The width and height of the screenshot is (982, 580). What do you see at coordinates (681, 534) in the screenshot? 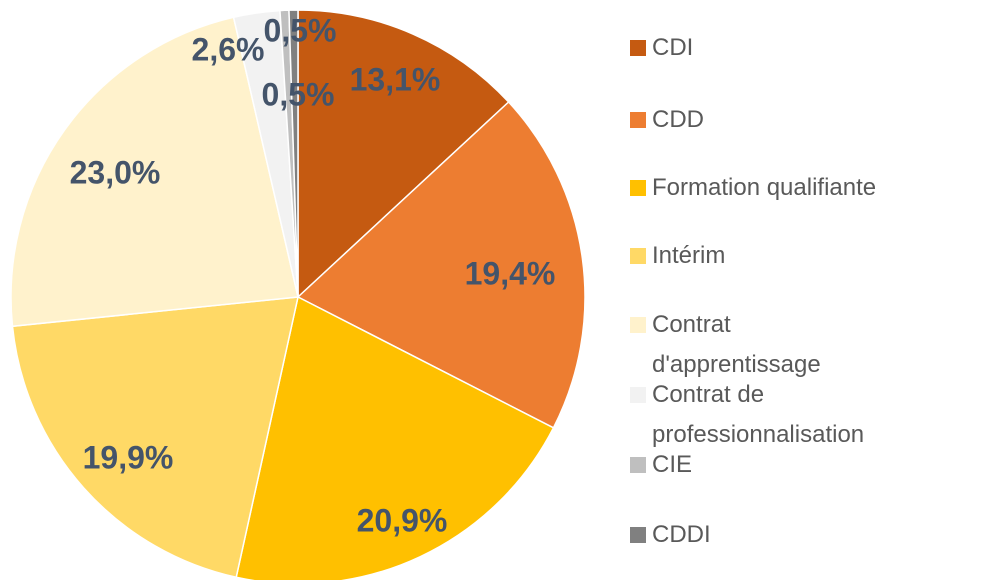
I see `legend-label: CDDI` at bounding box center [681, 534].